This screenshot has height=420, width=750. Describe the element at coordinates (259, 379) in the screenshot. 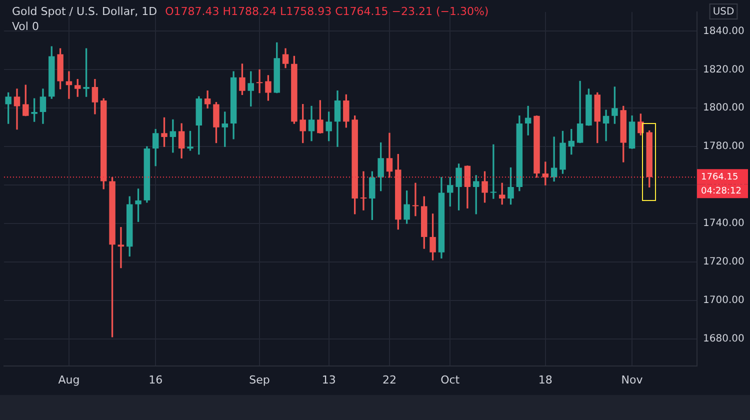

I see `x-tick-label: Sep` at that location.